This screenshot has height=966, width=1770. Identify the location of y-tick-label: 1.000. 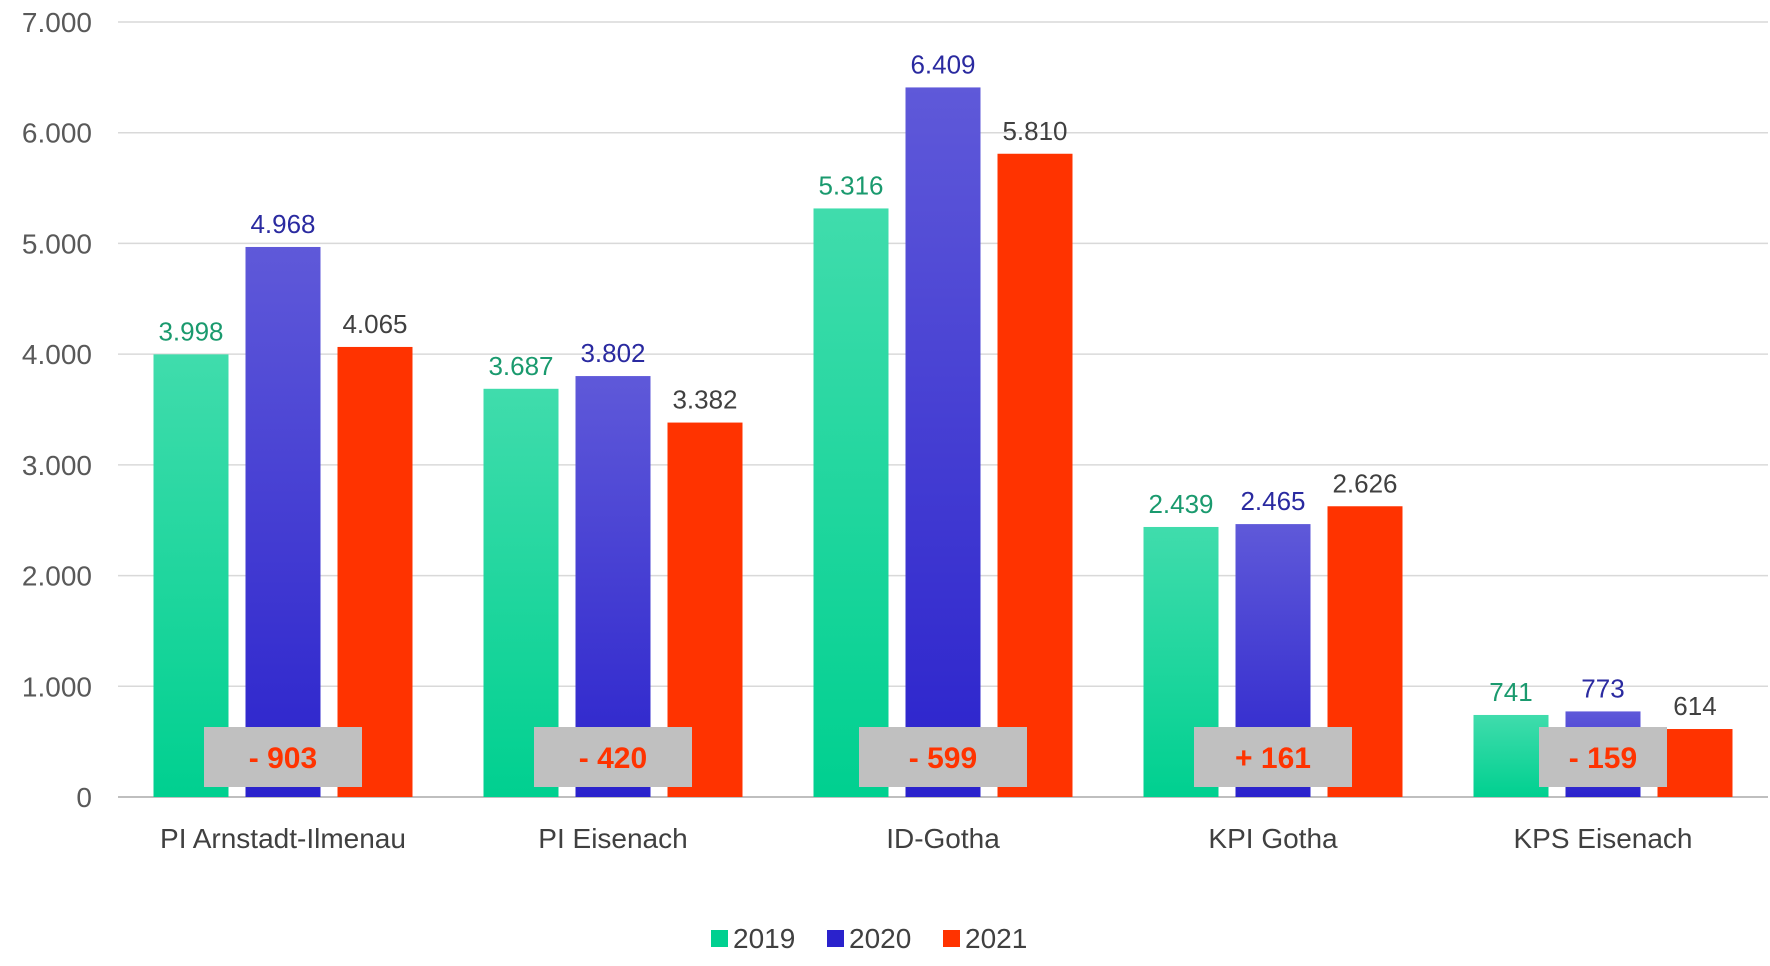
(57, 686).